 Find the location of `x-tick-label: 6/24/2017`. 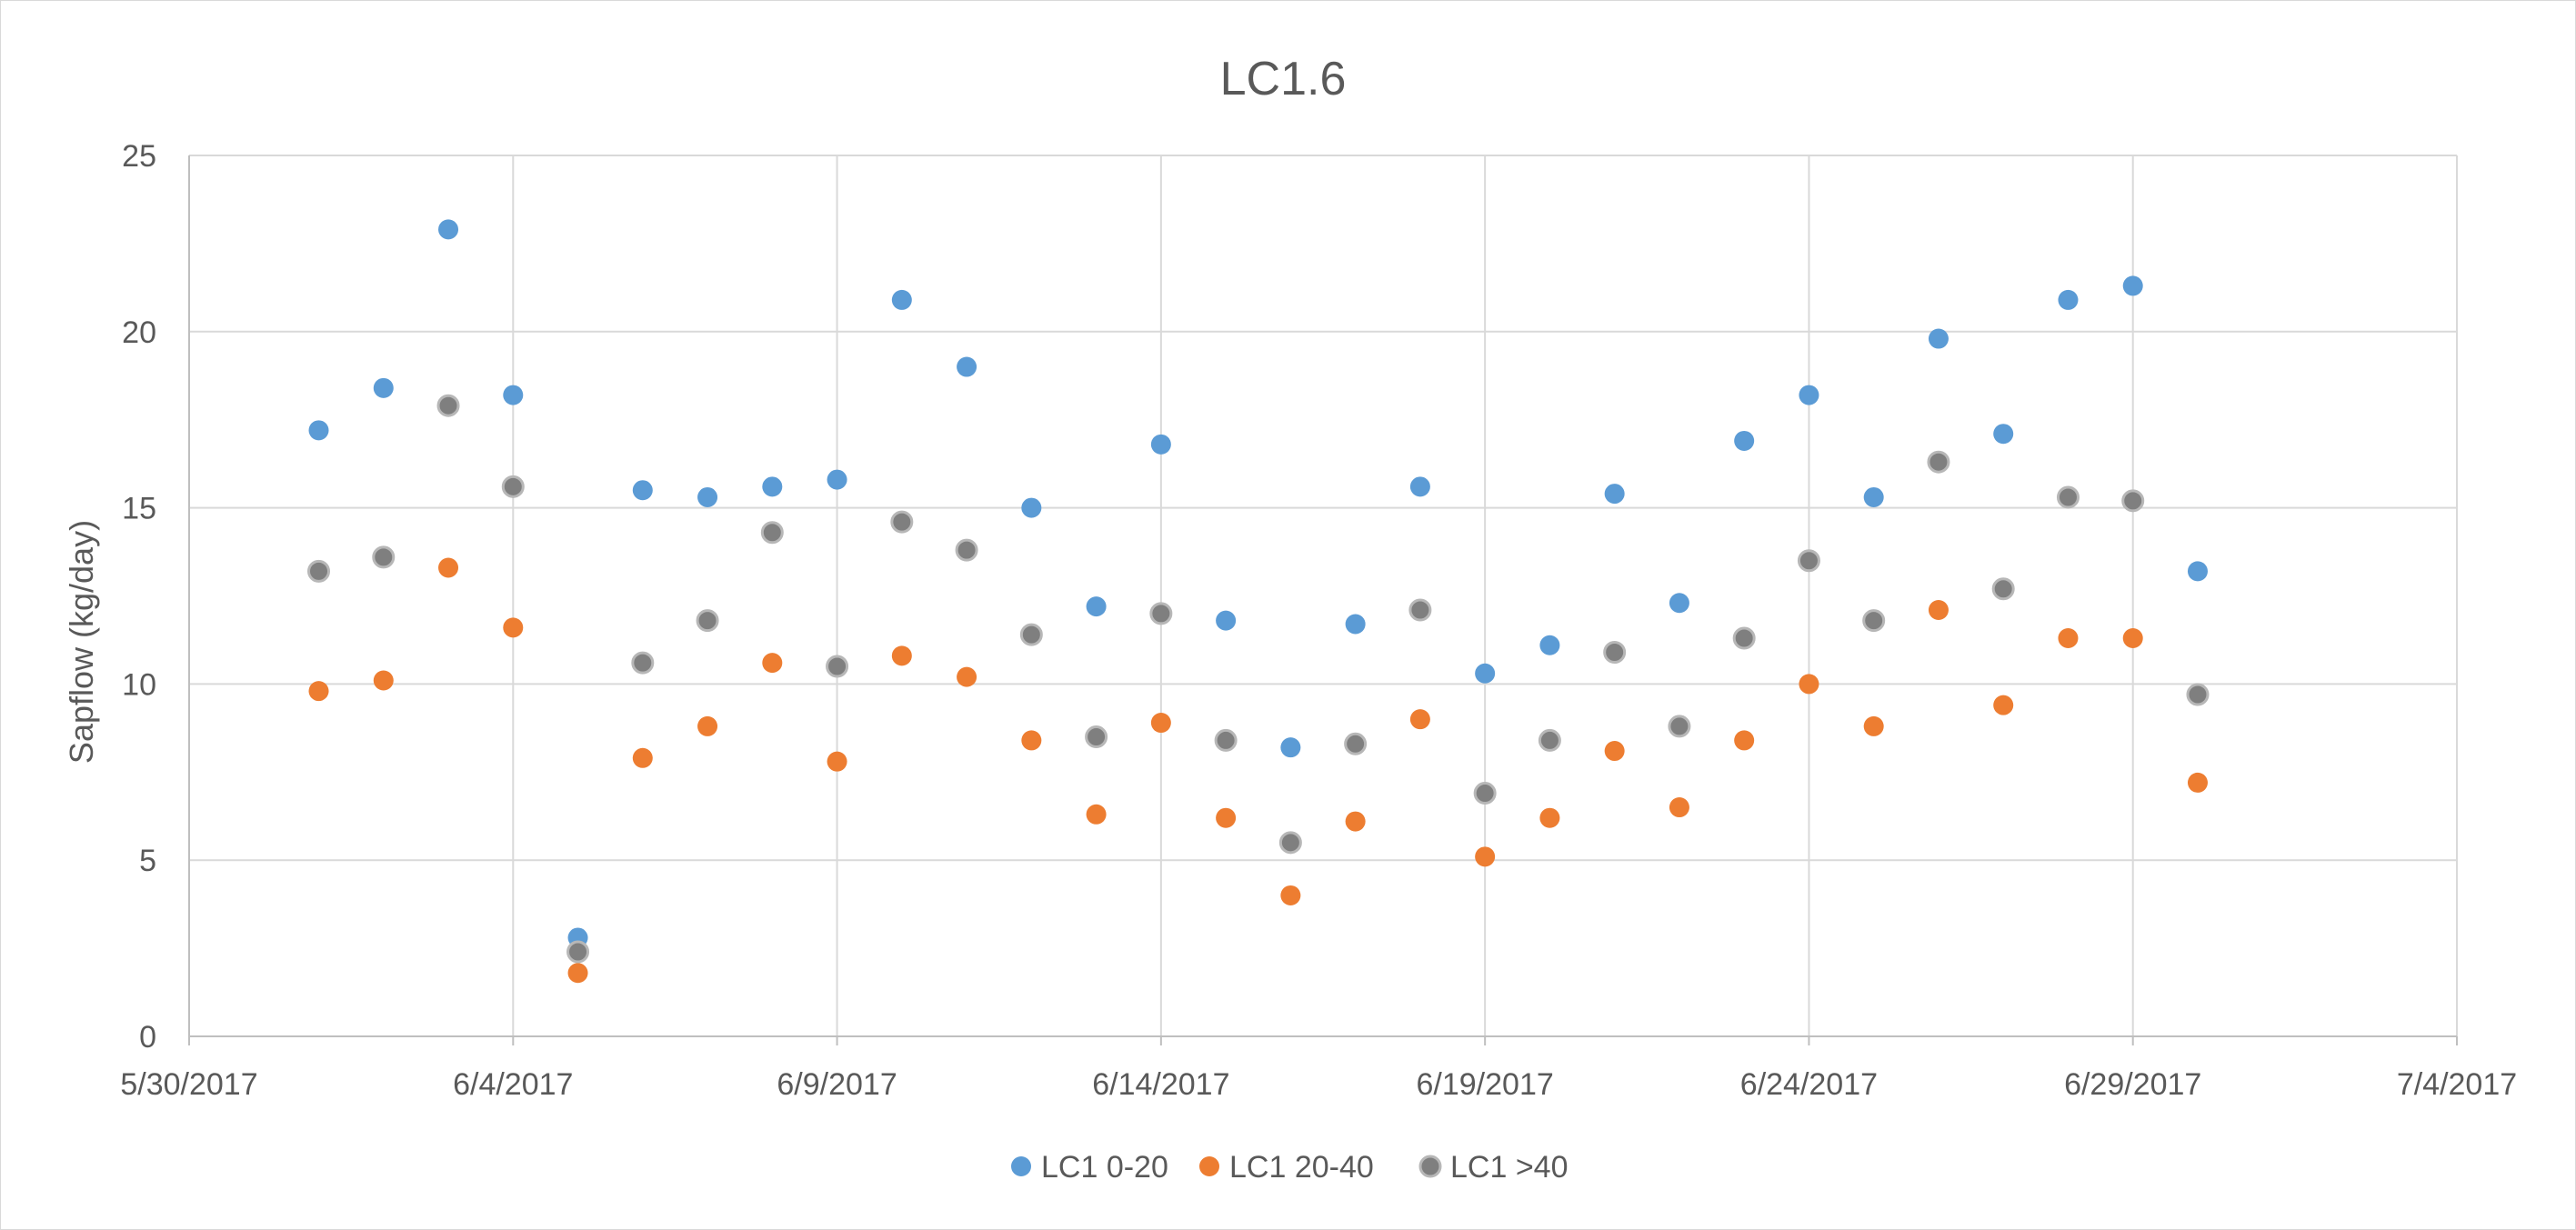

x-tick-label: 6/24/2017 is located at coordinates (1809, 1084).